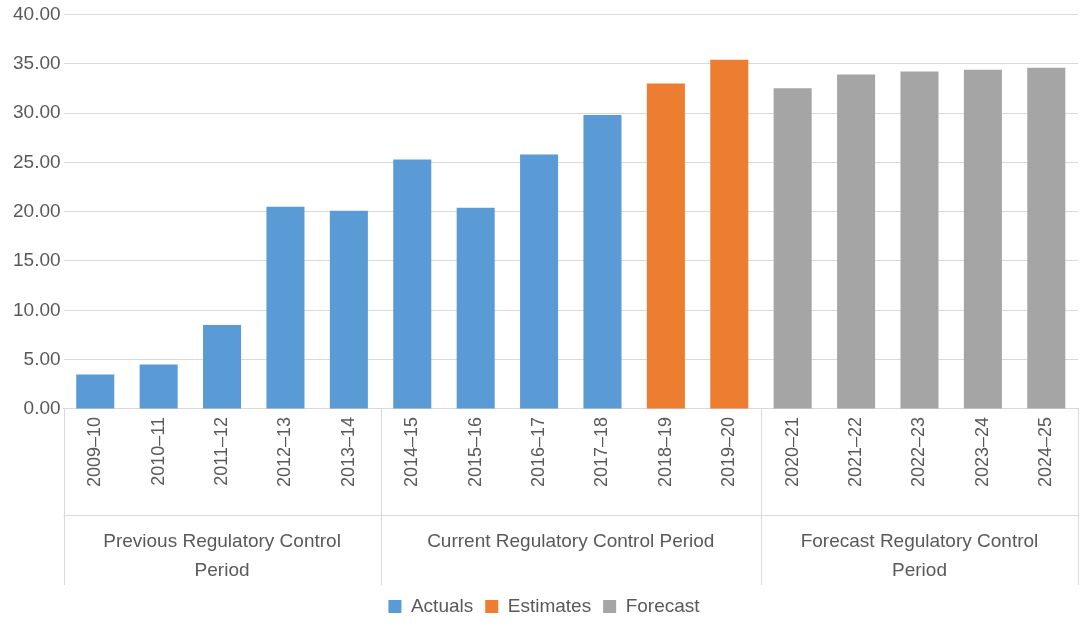 Image resolution: width=1083 pixels, height=631 pixels. What do you see at coordinates (601, 451) in the screenshot?
I see `x-tick-label: 2017–18` at bounding box center [601, 451].